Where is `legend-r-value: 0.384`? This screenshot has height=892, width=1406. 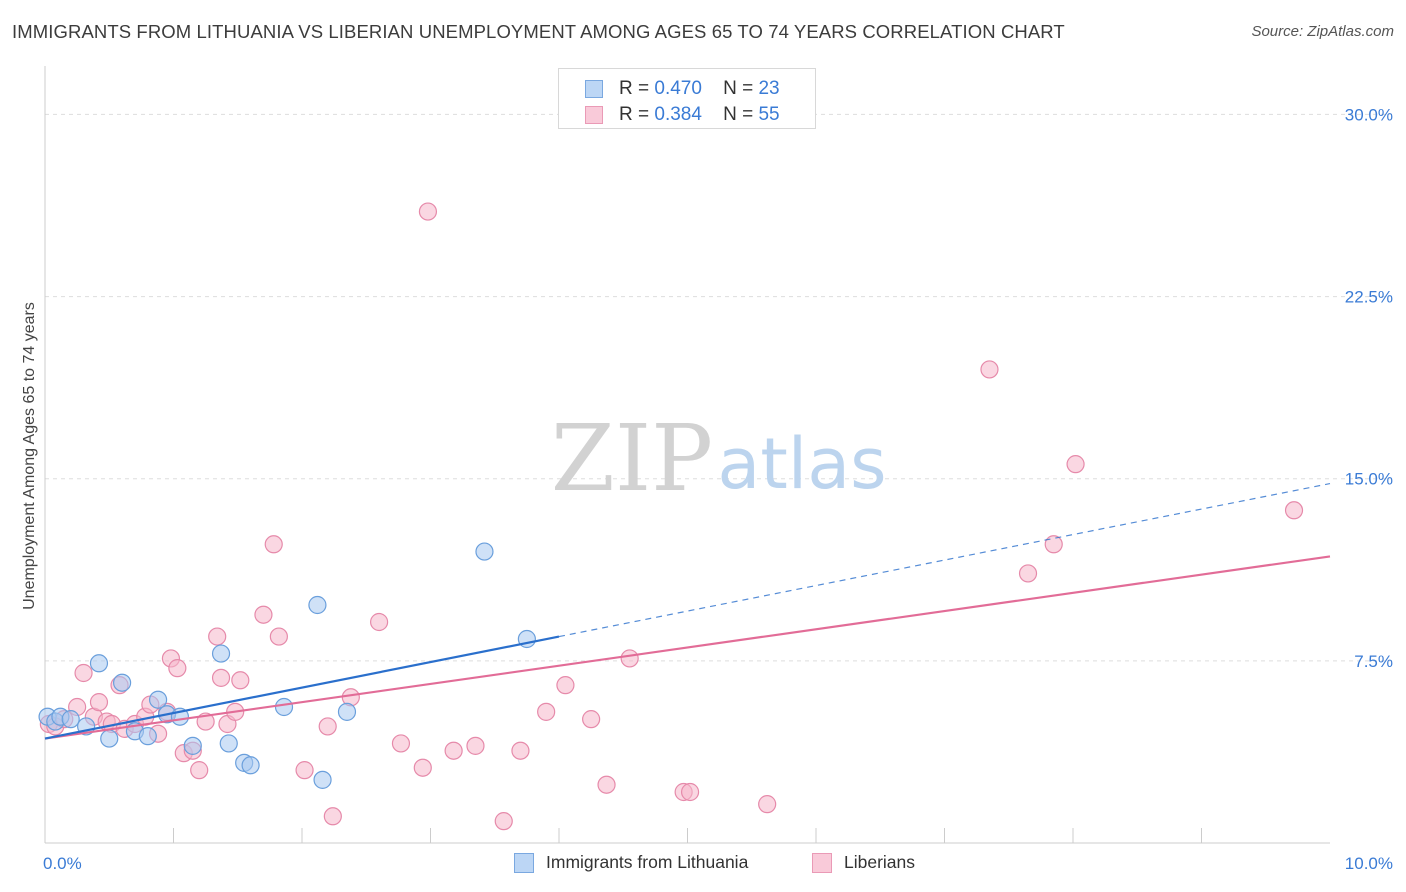
legend-r-value: 0.384 is located at coordinates (678, 114).